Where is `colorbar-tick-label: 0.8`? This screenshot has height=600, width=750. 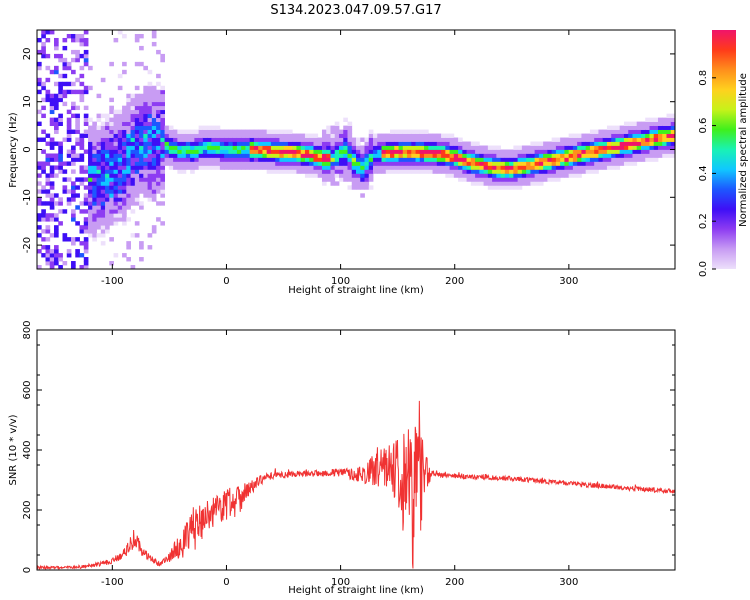
colorbar-tick-label: 0.8 is located at coordinates (703, 78).